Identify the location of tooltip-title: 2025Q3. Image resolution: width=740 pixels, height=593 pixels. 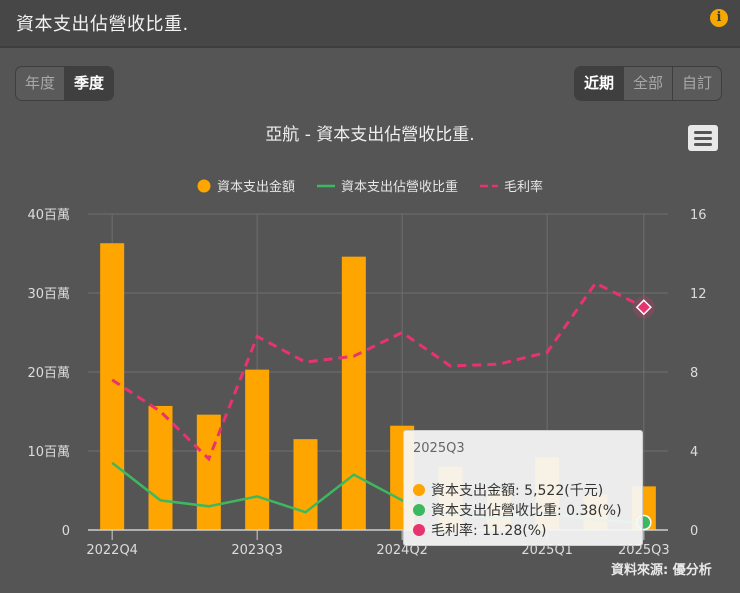
(439, 448).